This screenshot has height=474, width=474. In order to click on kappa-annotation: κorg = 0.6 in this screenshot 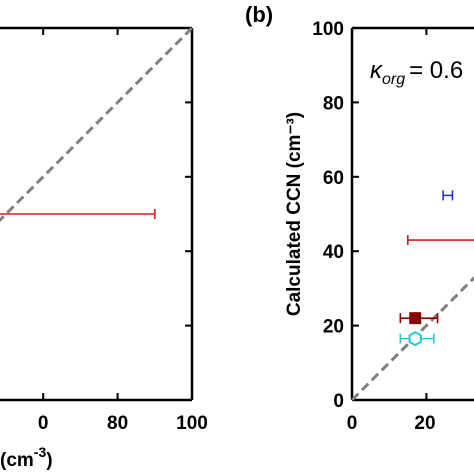, I will do `click(416, 72)`.